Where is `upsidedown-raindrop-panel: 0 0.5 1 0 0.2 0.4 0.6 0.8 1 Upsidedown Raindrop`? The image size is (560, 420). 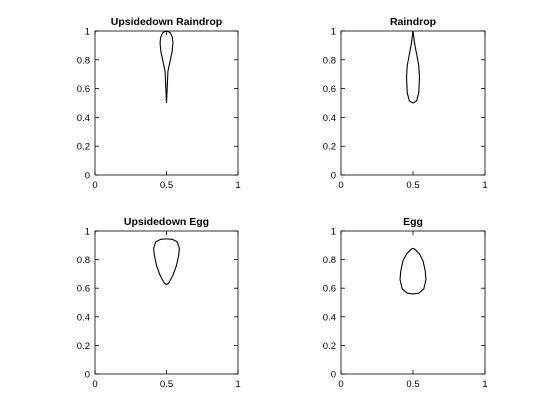 upsidedown-raindrop-panel: 0 0.5 1 0 0.2 0.4 0.6 0.8 1 Upsidedown Raindrop is located at coordinates (159, 103).